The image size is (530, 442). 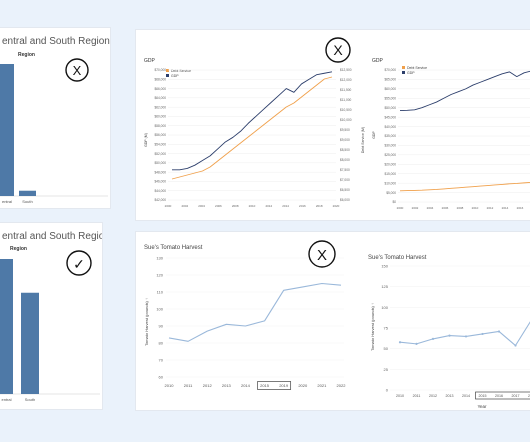 What do you see at coordinates (390, 80) in the screenshot?
I see `gdp-right-ytick: $65,000` at bounding box center [390, 80].